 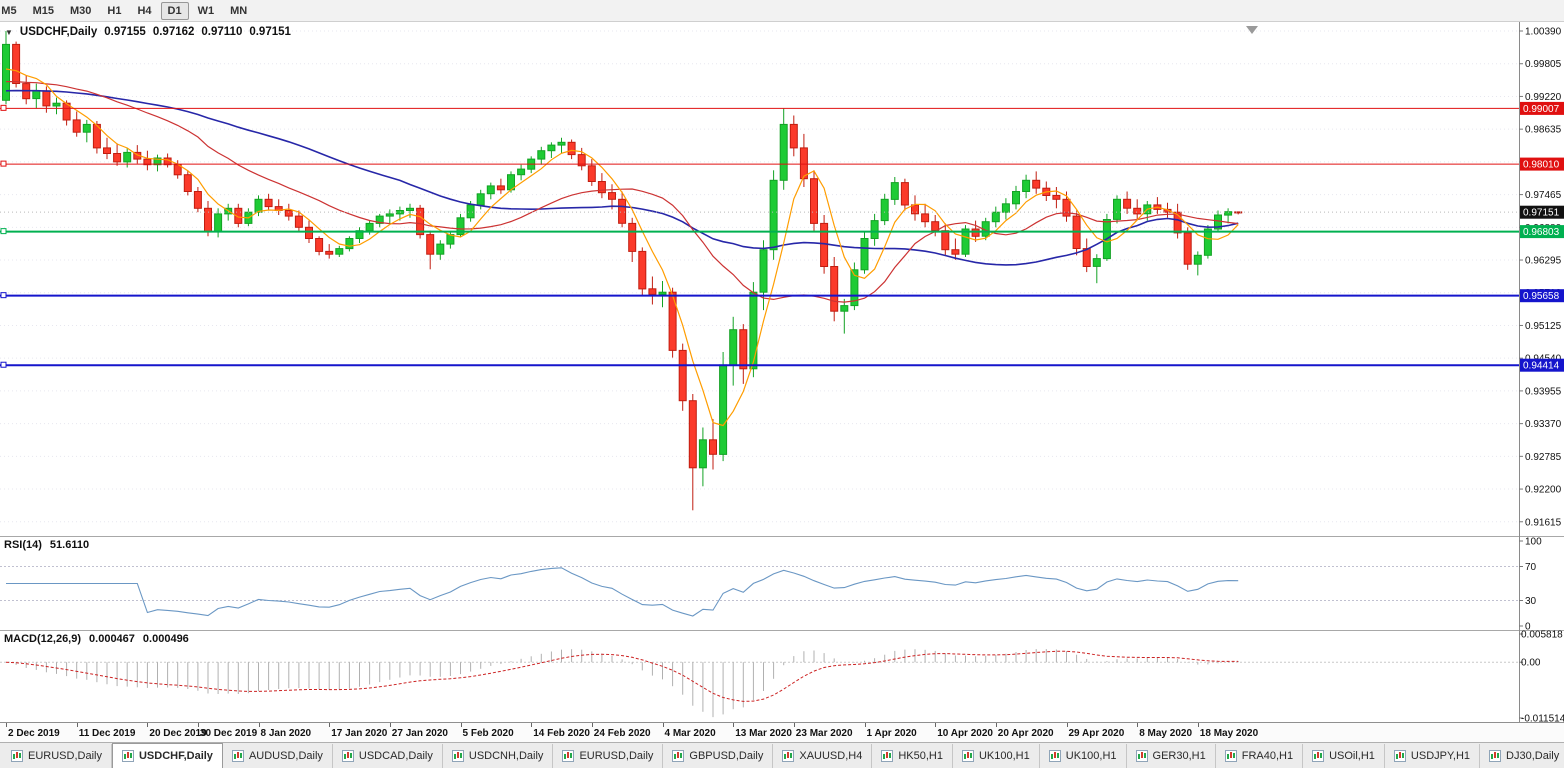 I want to click on chart-menu-arrow-icon: ▼, so click(x=9, y=32).